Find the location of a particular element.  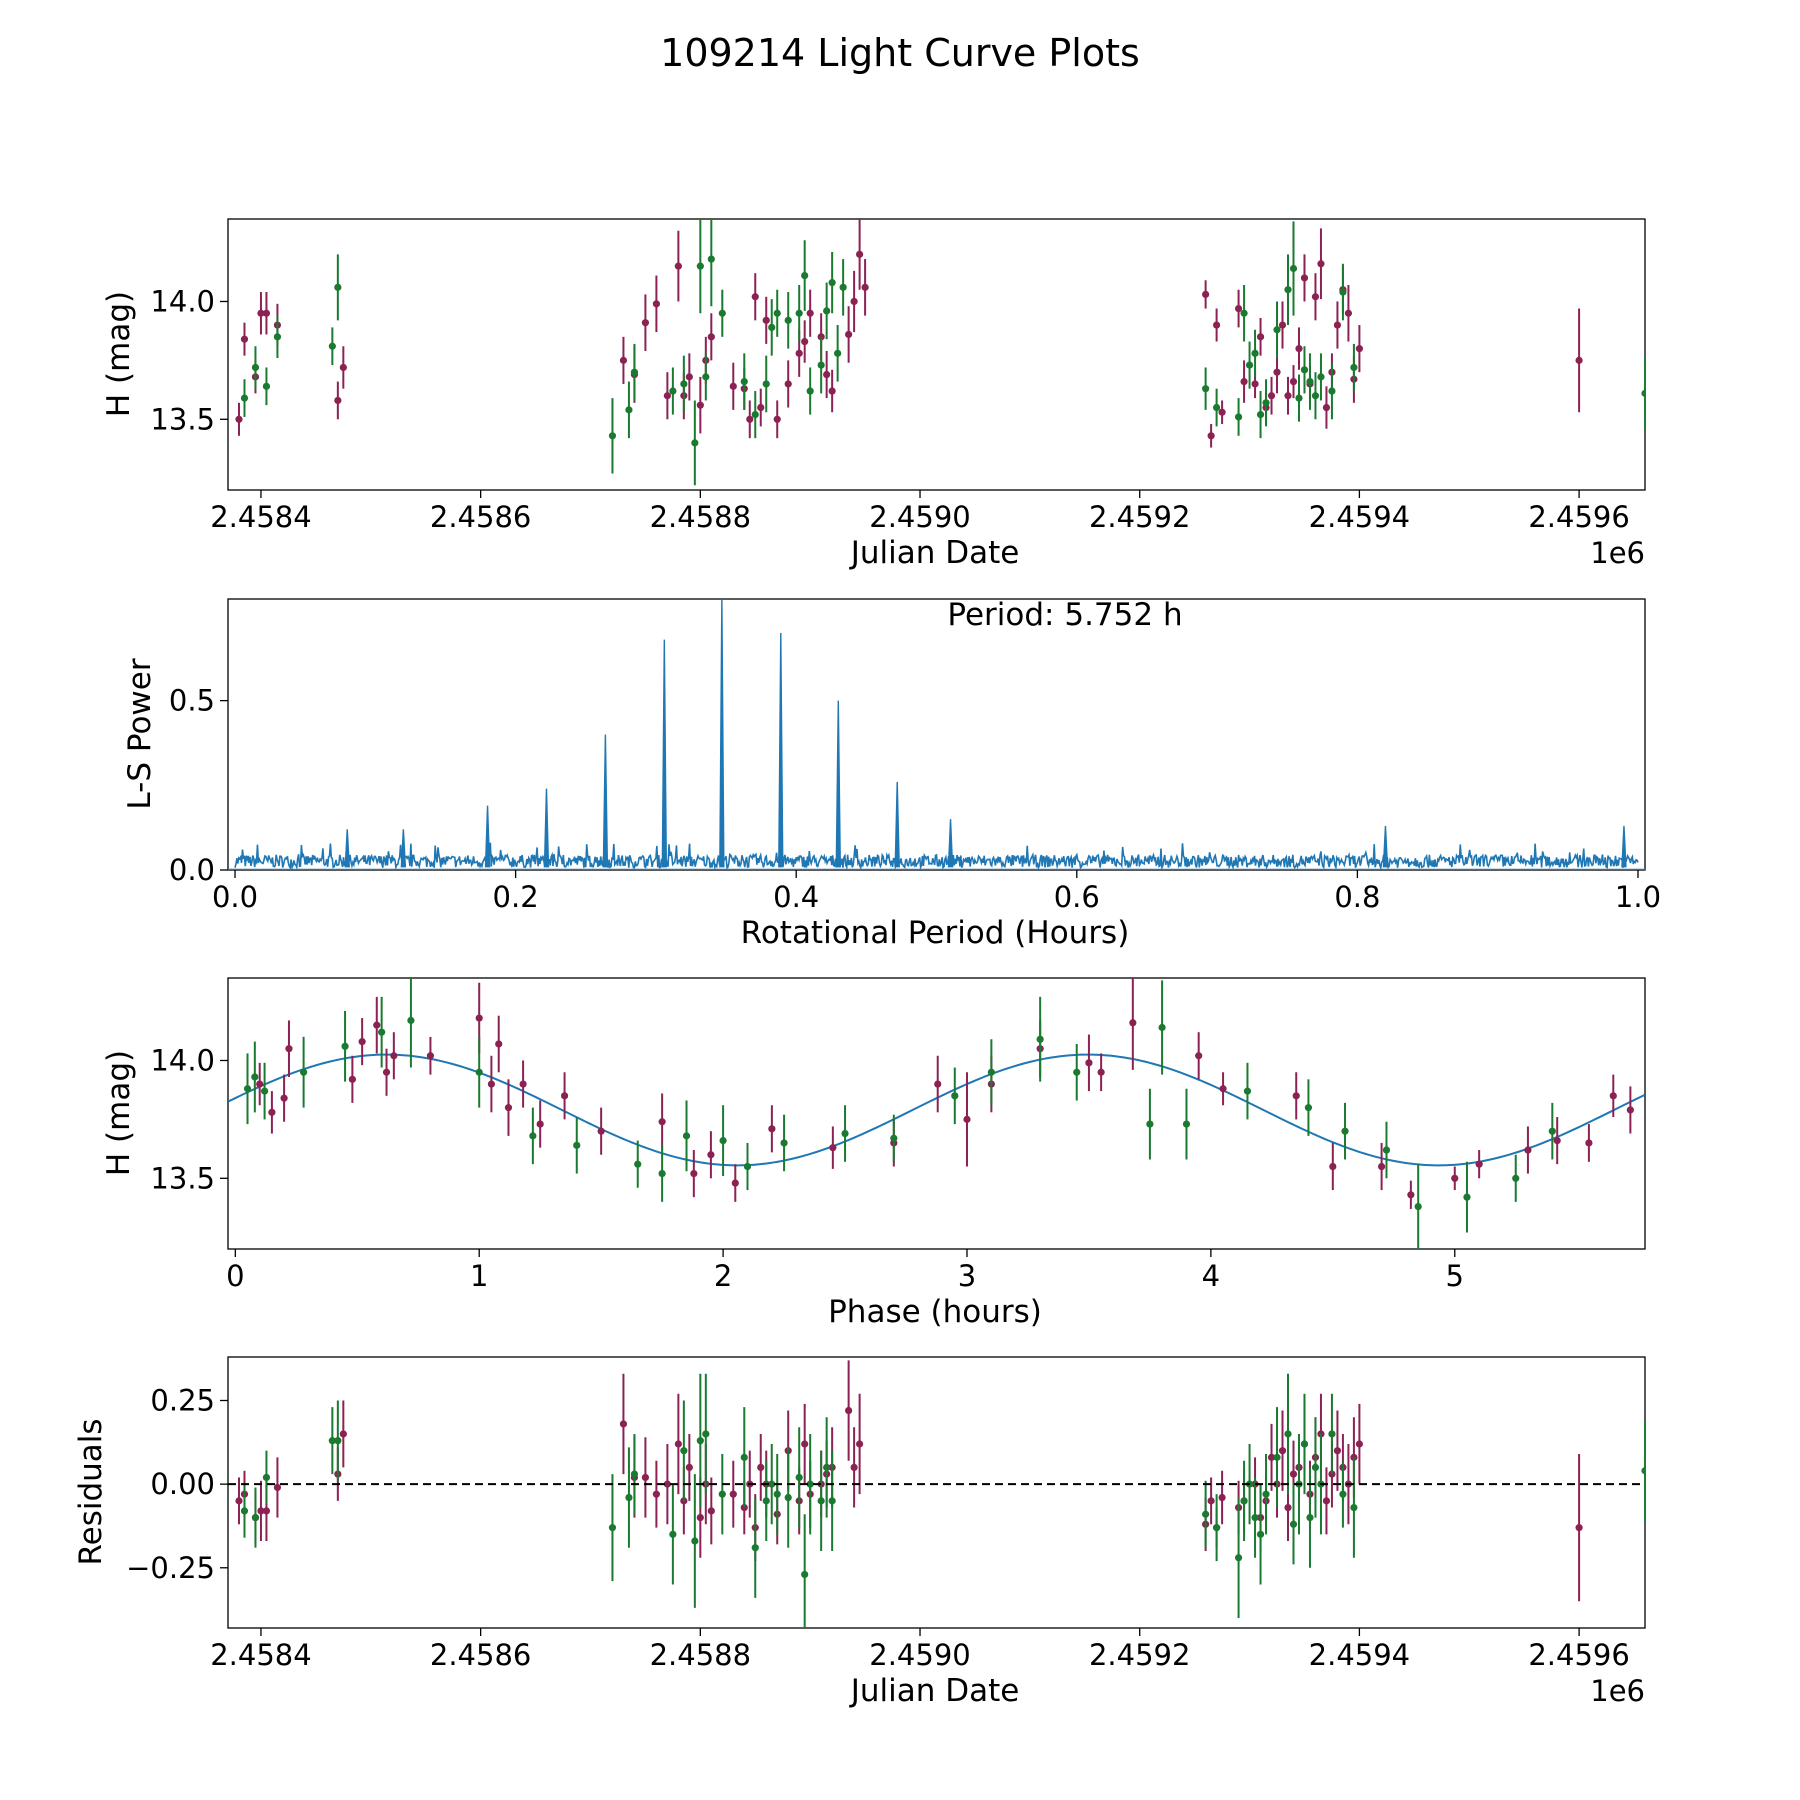

lightcurve-ytick-label: 13.5 is located at coordinates (182, 419).